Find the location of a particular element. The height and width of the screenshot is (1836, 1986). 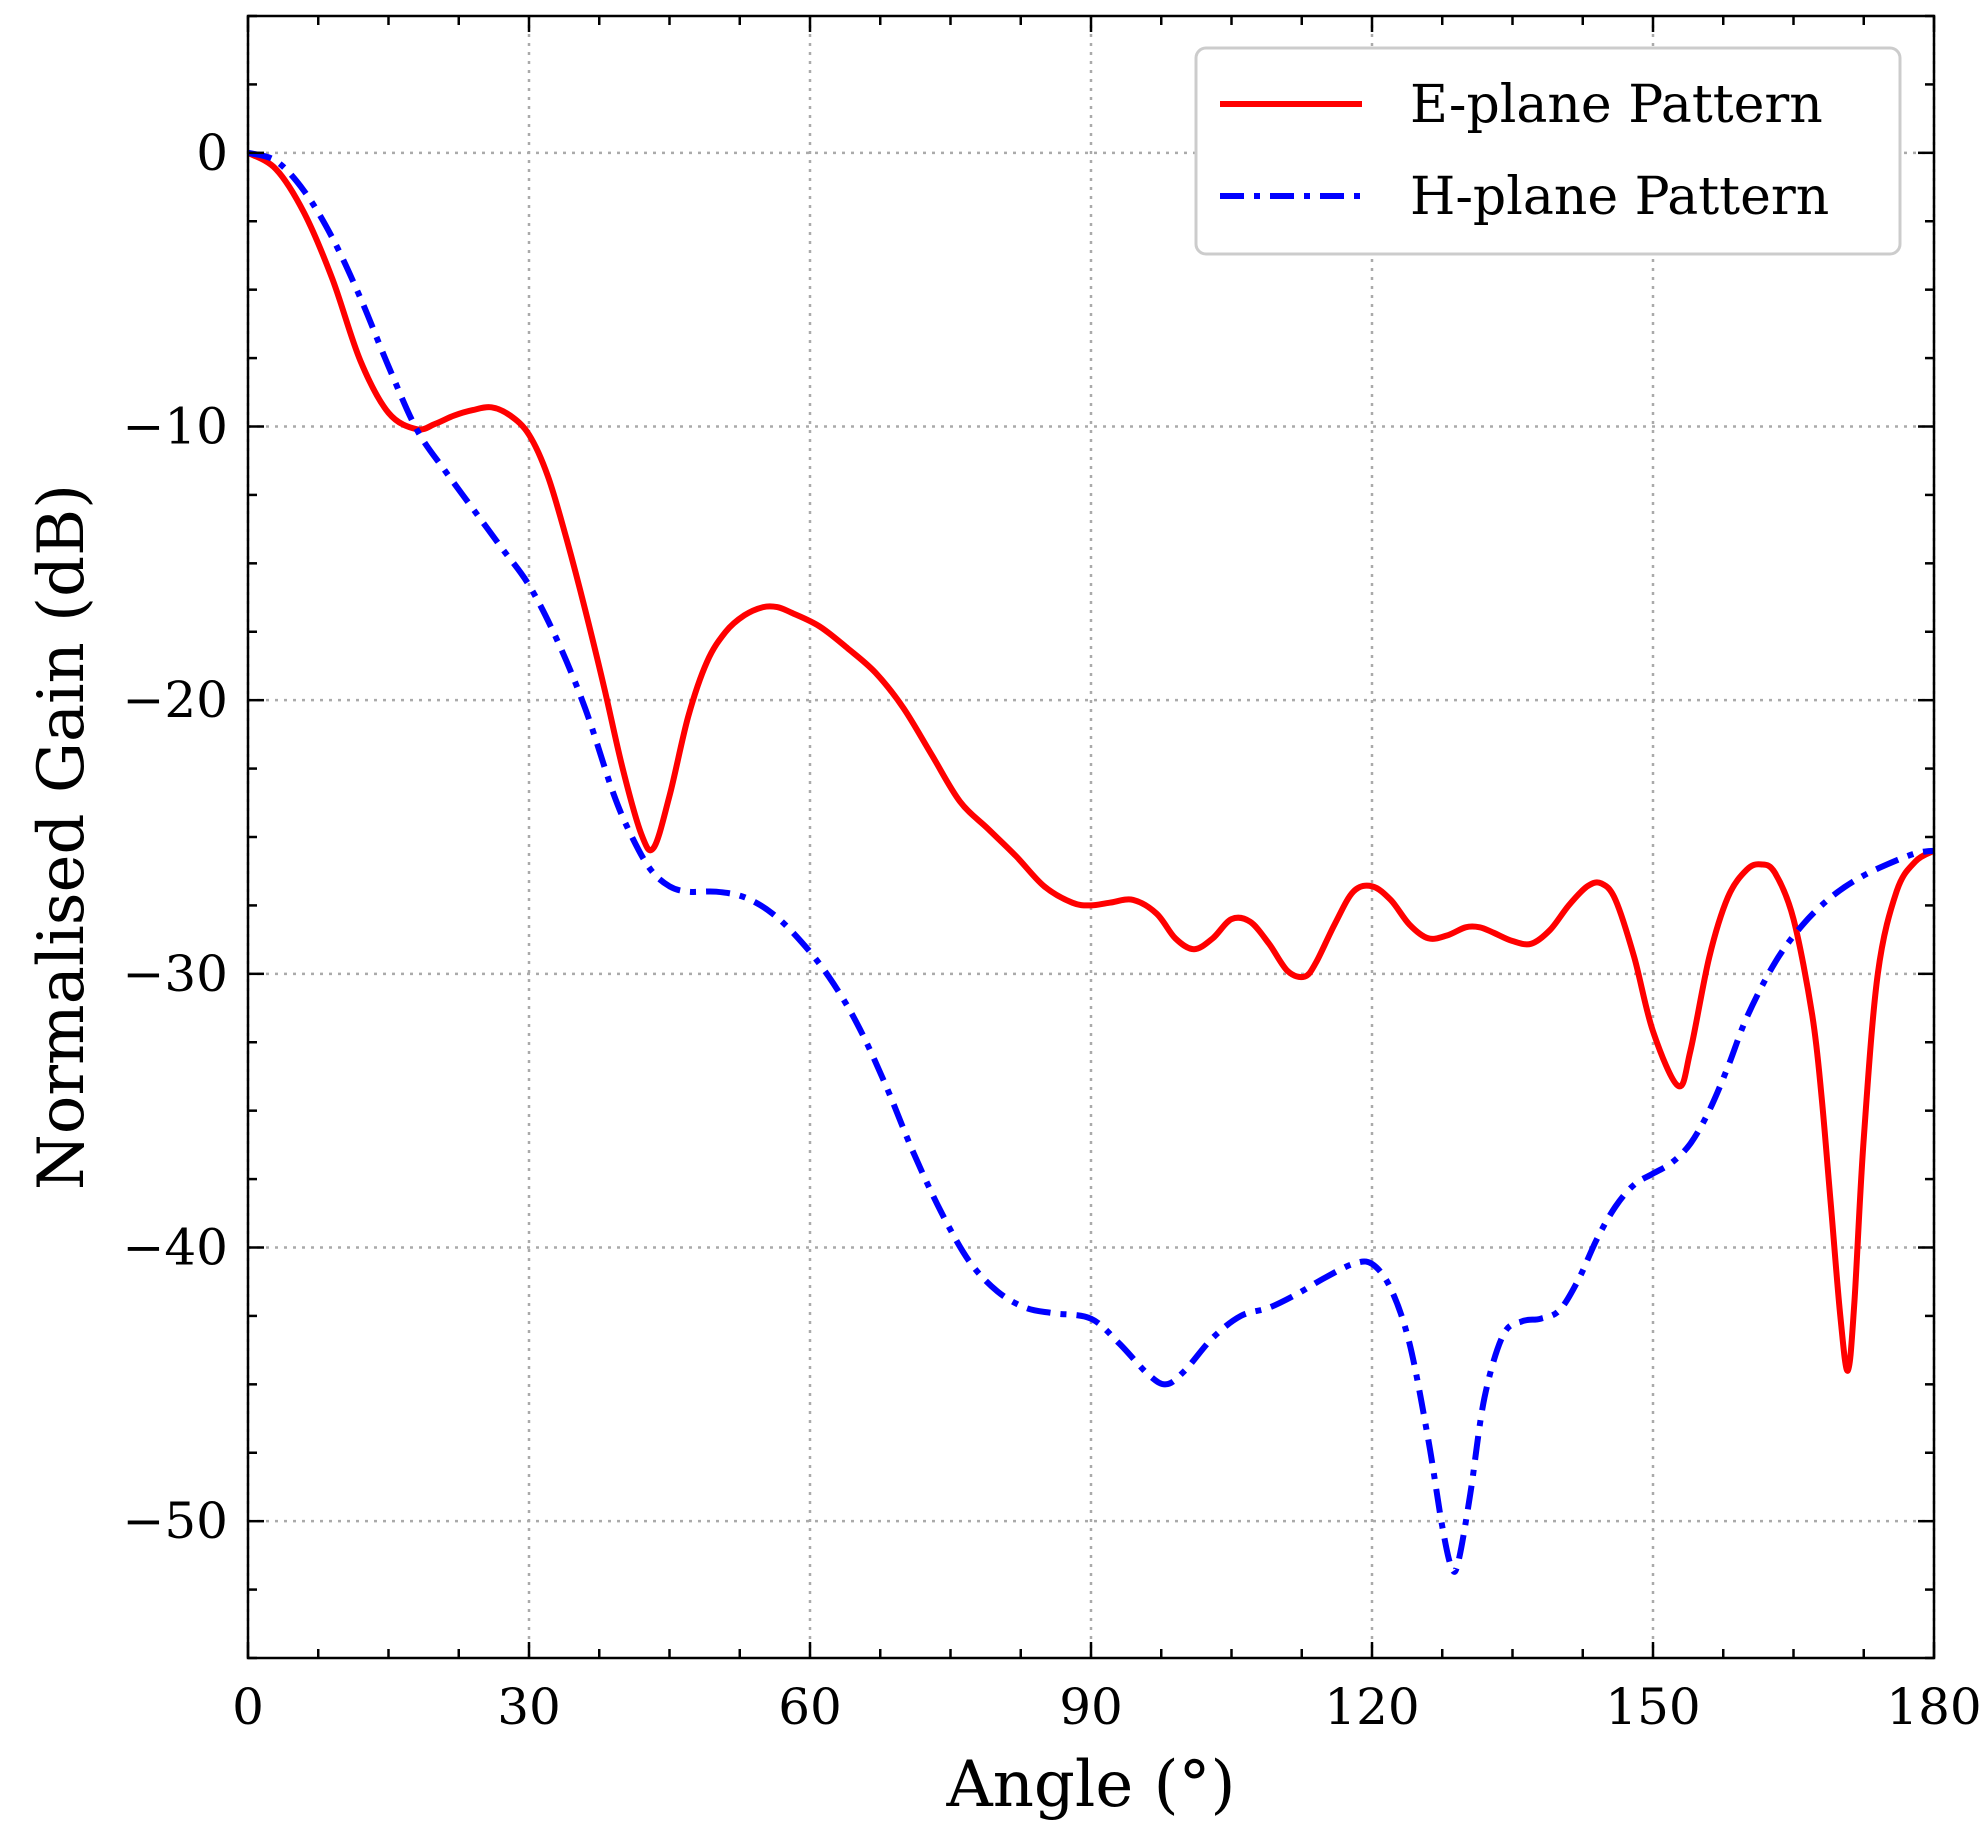

x-tick-label: 0 is located at coordinates (248, 1707).